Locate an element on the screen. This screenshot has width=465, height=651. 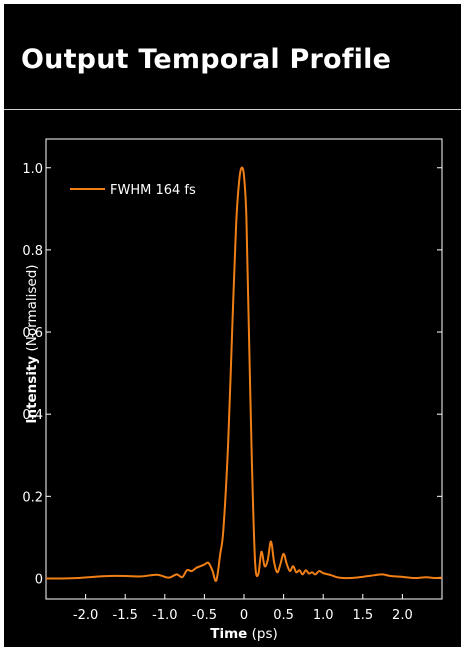
y-tick-label: 1.0 is located at coordinates (32, 169).